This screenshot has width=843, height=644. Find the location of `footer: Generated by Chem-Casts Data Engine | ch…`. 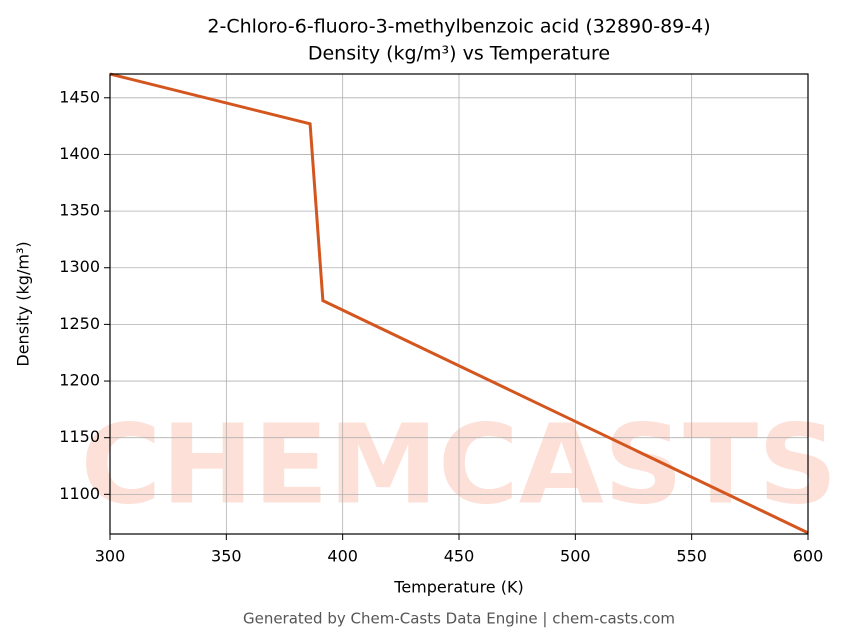

footer: Generated by Chem-Casts Data Engine | ch… is located at coordinates (459, 619).